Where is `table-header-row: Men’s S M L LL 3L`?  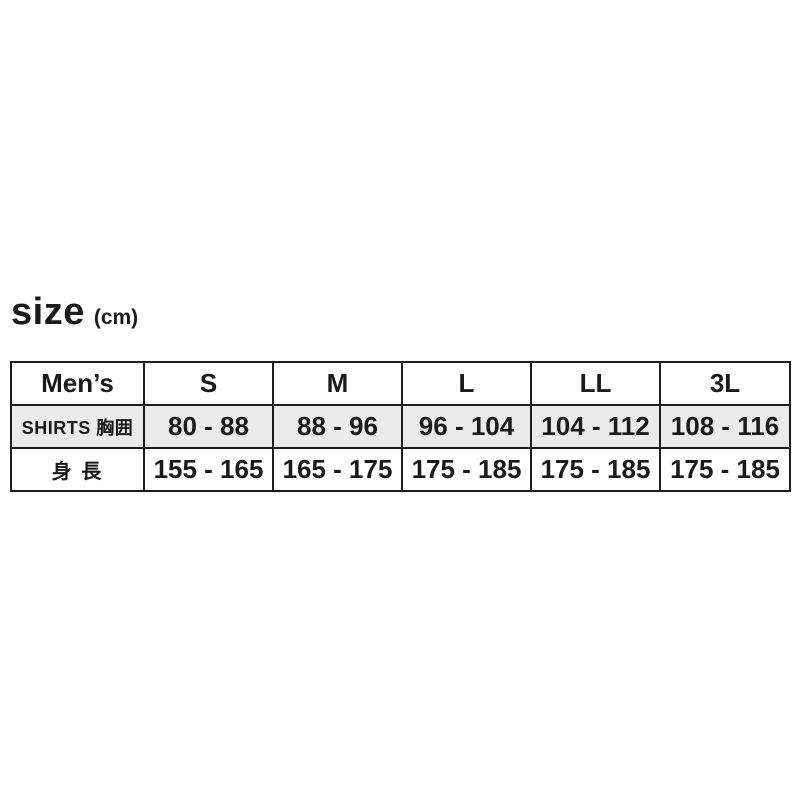
table-header-row: Men’s S M L LL 3L is located at coordinates (400, 383).